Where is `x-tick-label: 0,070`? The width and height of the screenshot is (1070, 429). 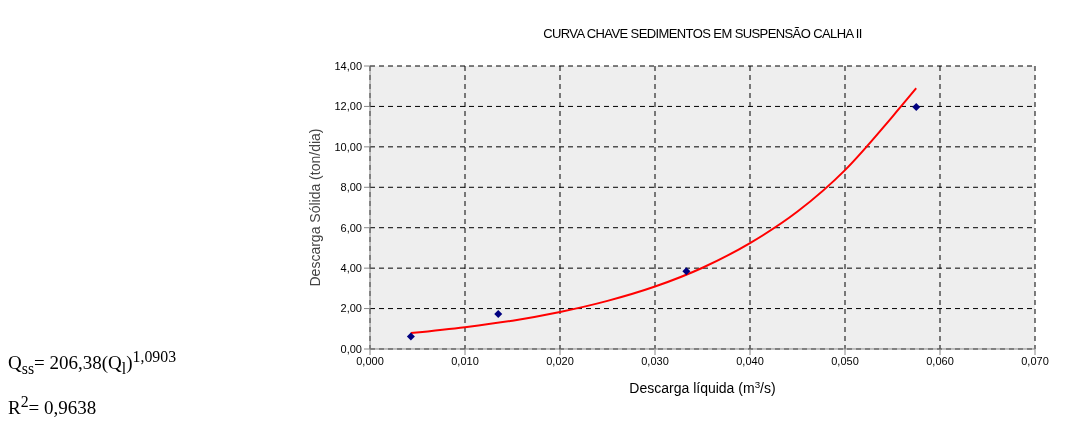
x-tick-label: 0,070 is located at coordinates (1035, 360).